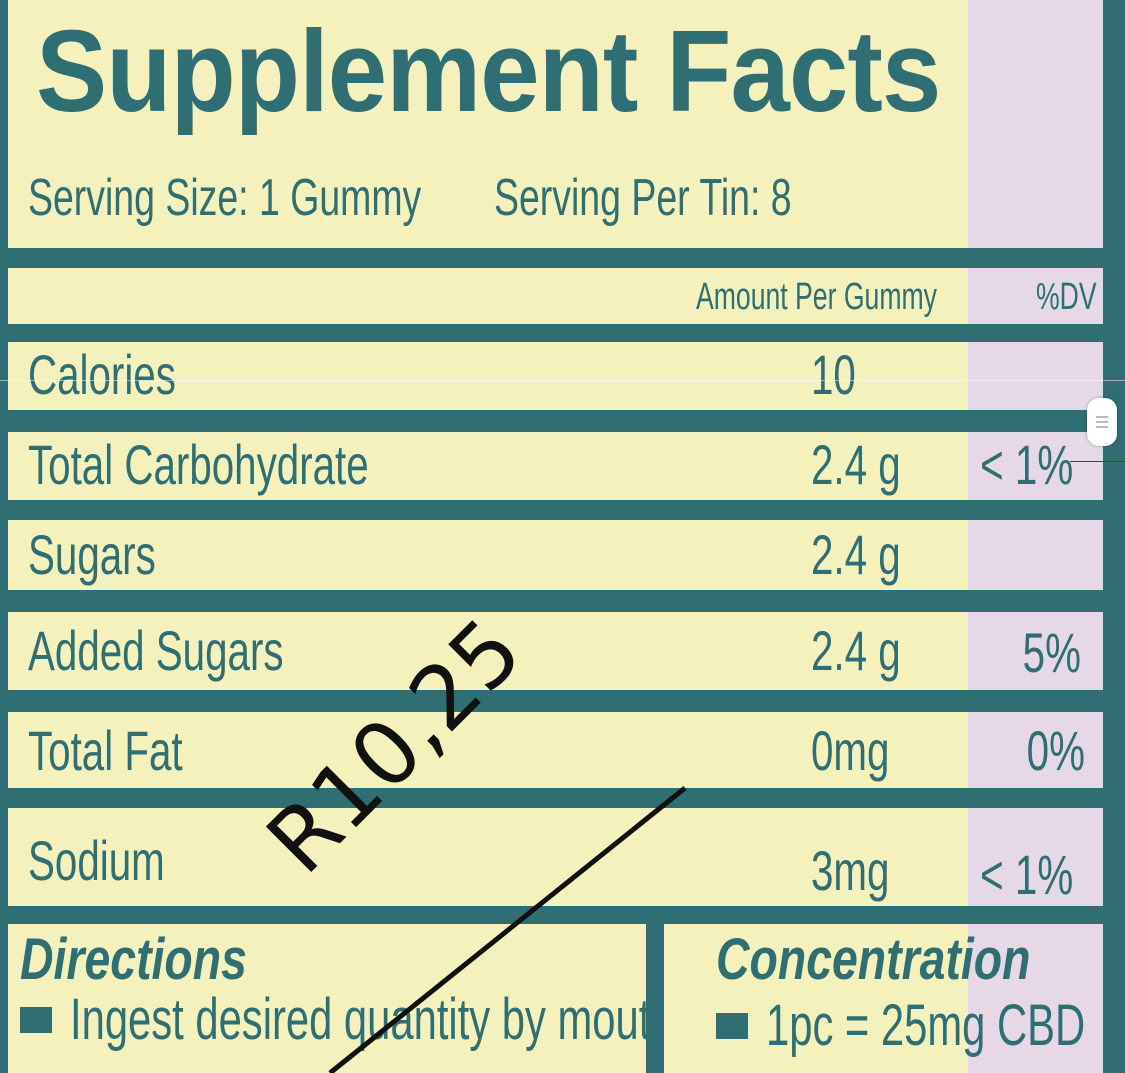 This screenshot has width=1125, height=1073. I want to click on directions-text: Ingest desired quantity by mouth., so click(358, 1019).